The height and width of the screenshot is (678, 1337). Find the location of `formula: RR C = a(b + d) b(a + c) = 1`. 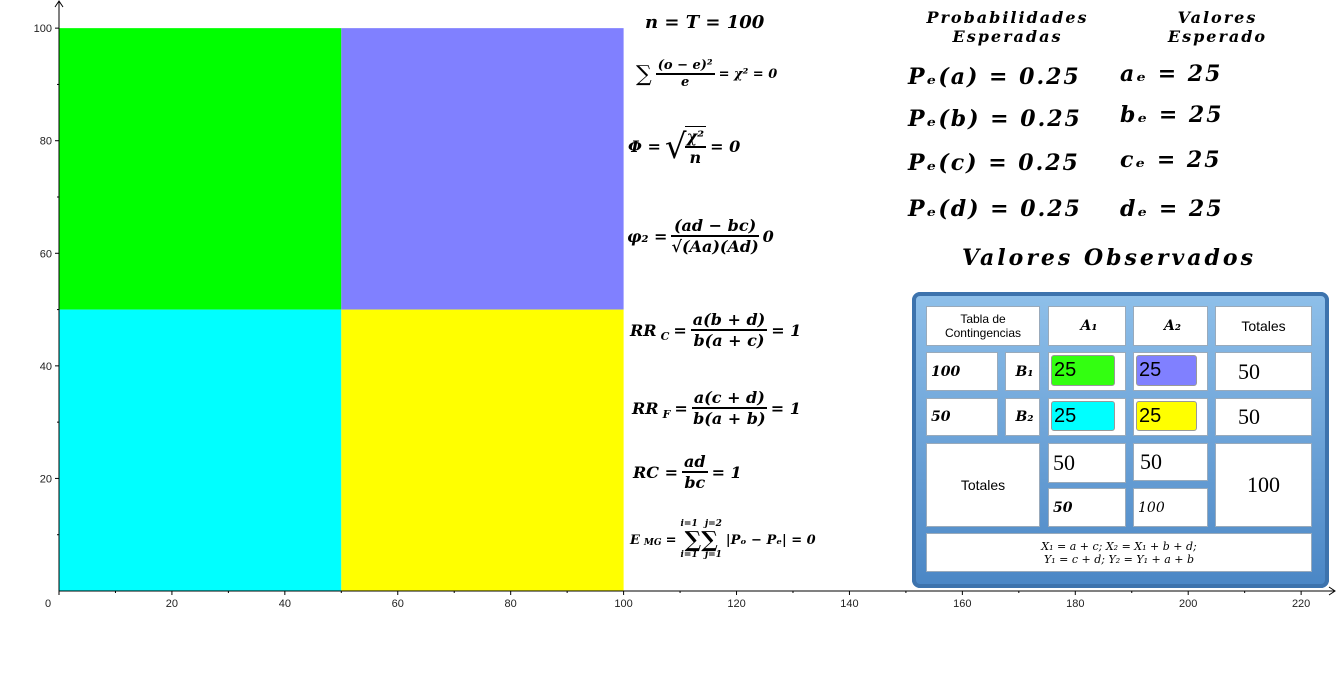

formula: RR C = a(b + d) b(a + c) = 1 is located at coordinates (715, 330).